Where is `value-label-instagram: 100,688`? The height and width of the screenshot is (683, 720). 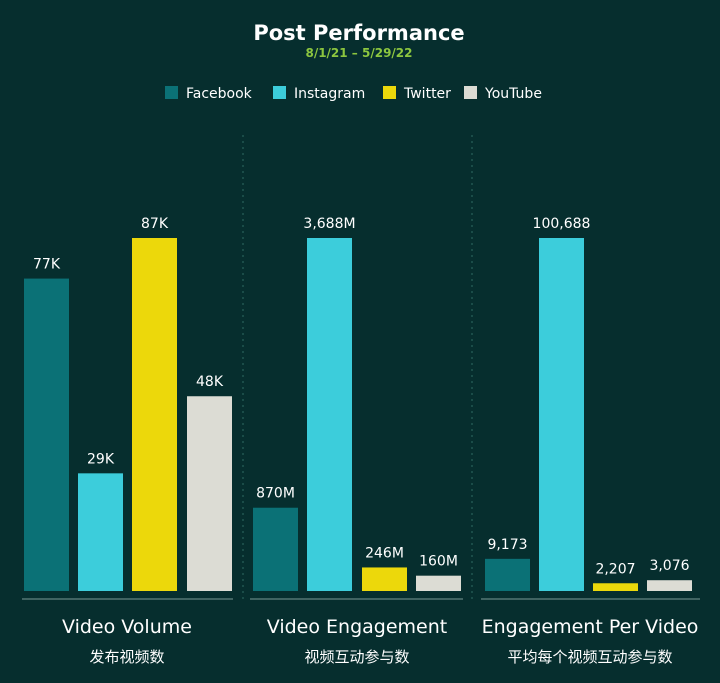 value-label-instagram: 100,688 is located at coordinates (562, 224).